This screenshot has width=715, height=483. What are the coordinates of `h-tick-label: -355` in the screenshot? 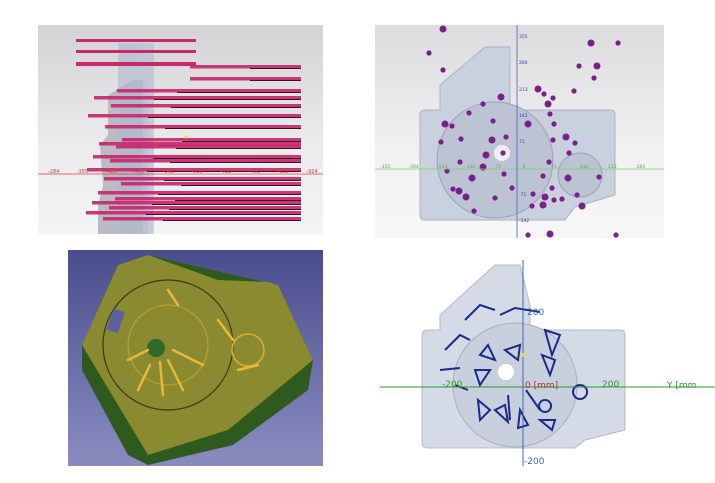 It's located at (385, 167).